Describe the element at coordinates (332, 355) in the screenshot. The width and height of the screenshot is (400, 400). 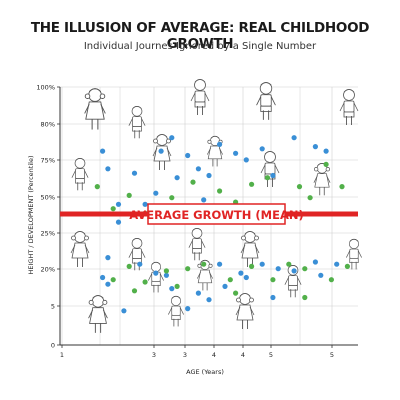
I see `x-tick-label: 5` at that location.